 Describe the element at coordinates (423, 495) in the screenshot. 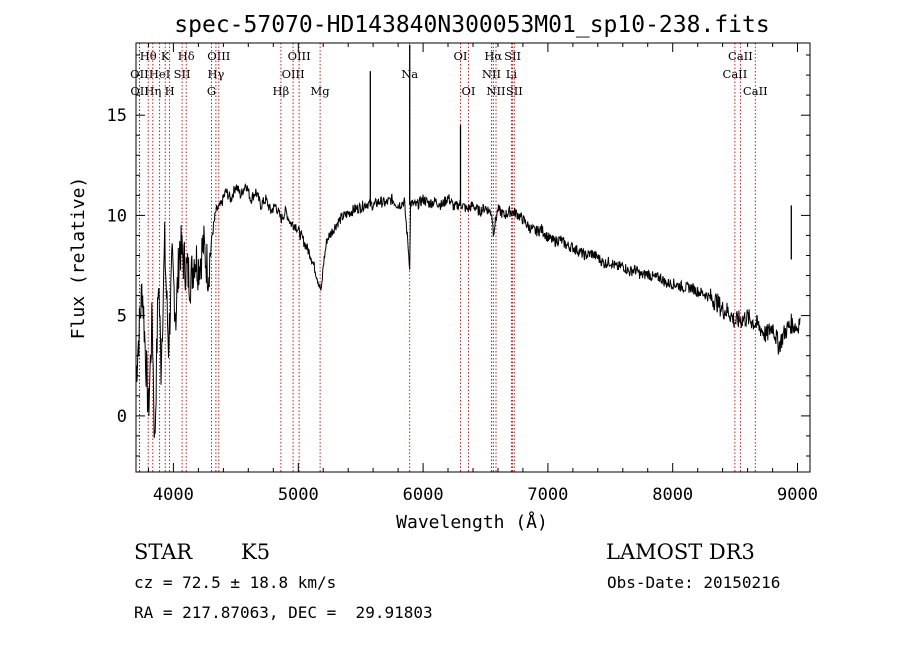

I see `x-tick-label: 6000` at that location.